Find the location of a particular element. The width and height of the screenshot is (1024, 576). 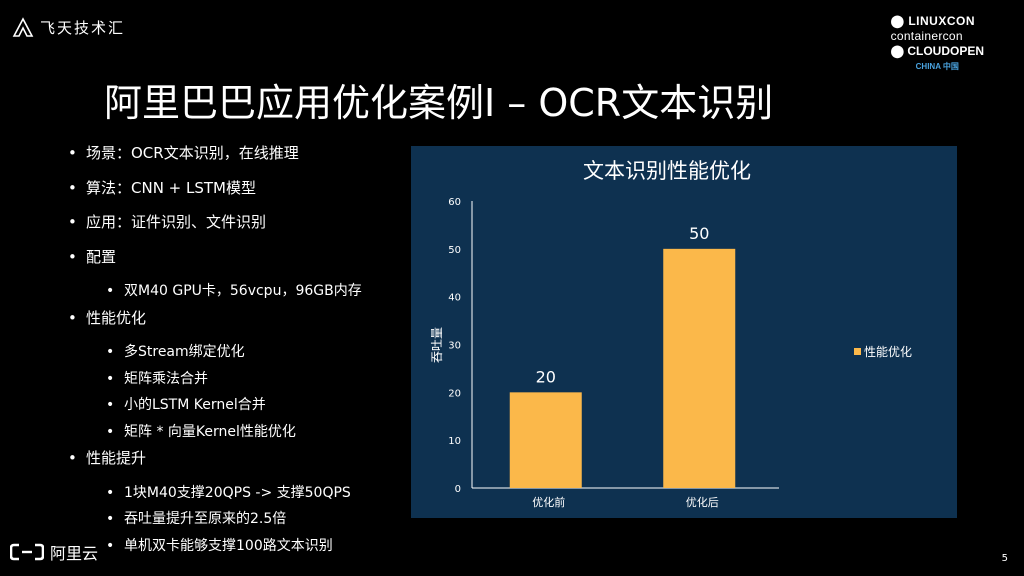

y-tick-label: 60 is located at coordinates (454, 202).